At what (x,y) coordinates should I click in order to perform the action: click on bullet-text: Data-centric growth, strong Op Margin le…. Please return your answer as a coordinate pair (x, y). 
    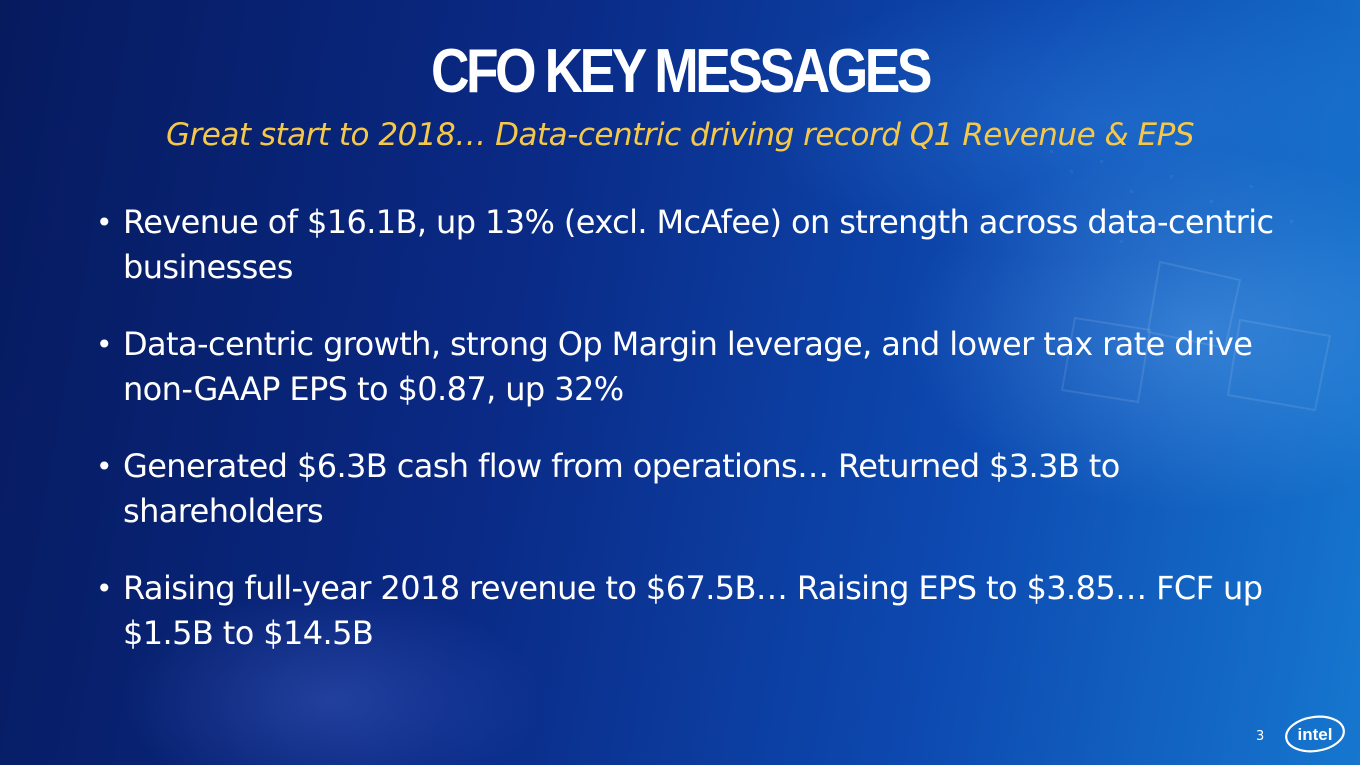
    Looking at the image, I should click on (688, 366).